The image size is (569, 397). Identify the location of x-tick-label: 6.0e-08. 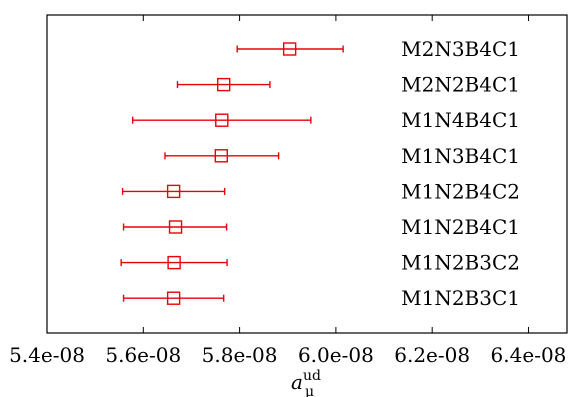
(336, 355).